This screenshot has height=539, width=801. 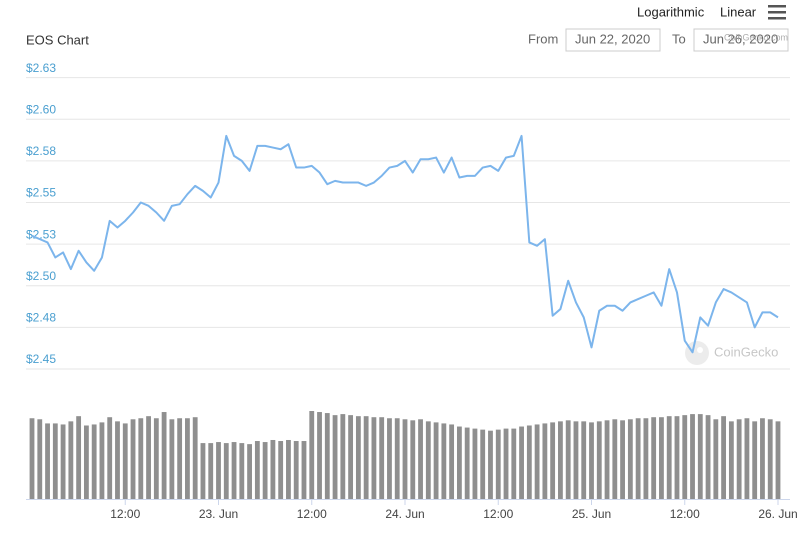 What do you see at coordinates (700, 350) in the screenshot?
I see `watermark-logo-eye` at bounding box center [700, 350].